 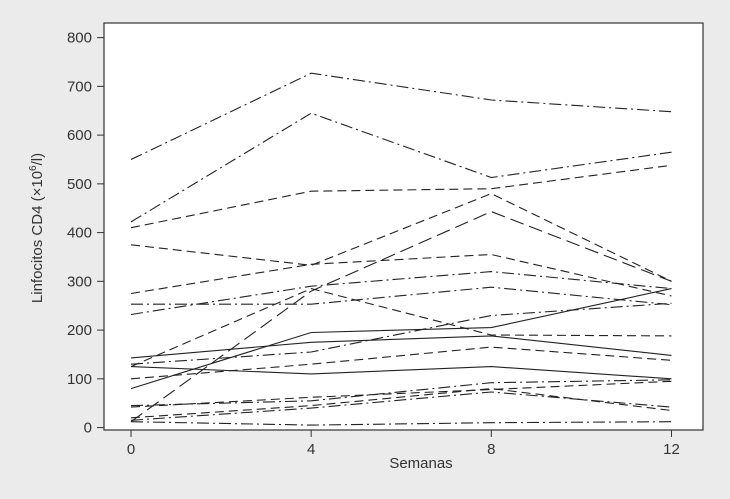 I want to click on x-tick-label-3: 12, so click(x=671, y=449).